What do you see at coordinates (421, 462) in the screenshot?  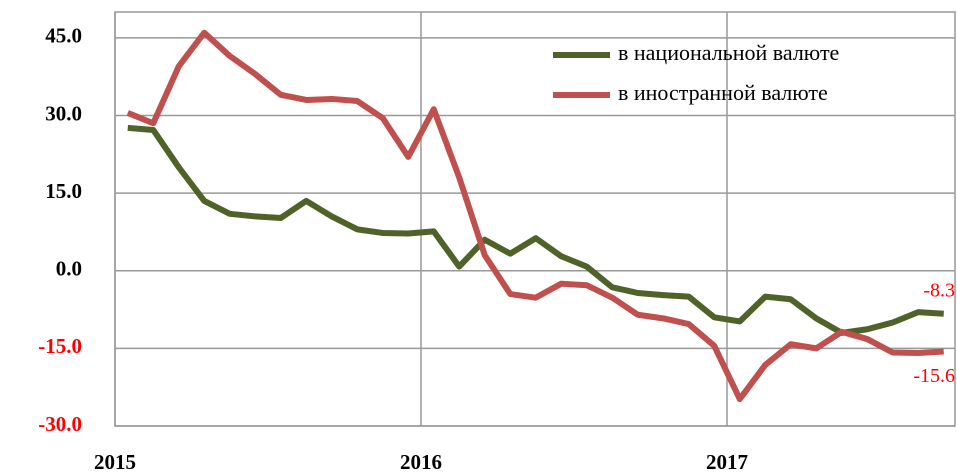 I see `x-tick-label: 2016` at bounding box center [421, 462].